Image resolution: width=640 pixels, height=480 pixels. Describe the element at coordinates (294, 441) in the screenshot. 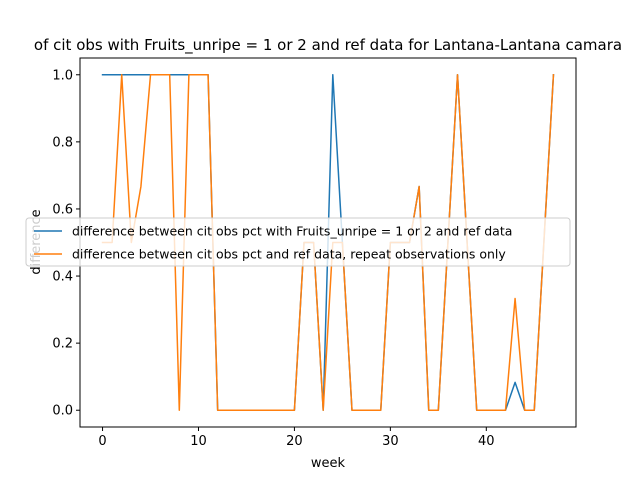

I see `x-tick-label: 20` at that location.